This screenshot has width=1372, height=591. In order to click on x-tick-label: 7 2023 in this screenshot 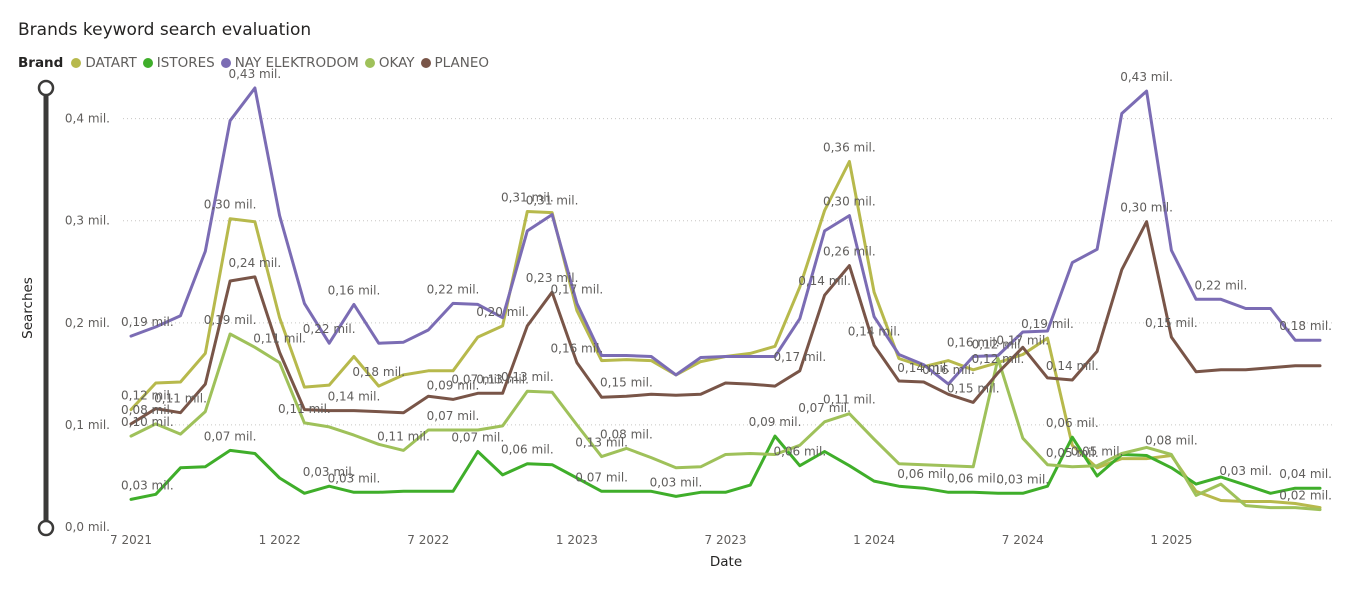, I will do `click(726, 540)`.